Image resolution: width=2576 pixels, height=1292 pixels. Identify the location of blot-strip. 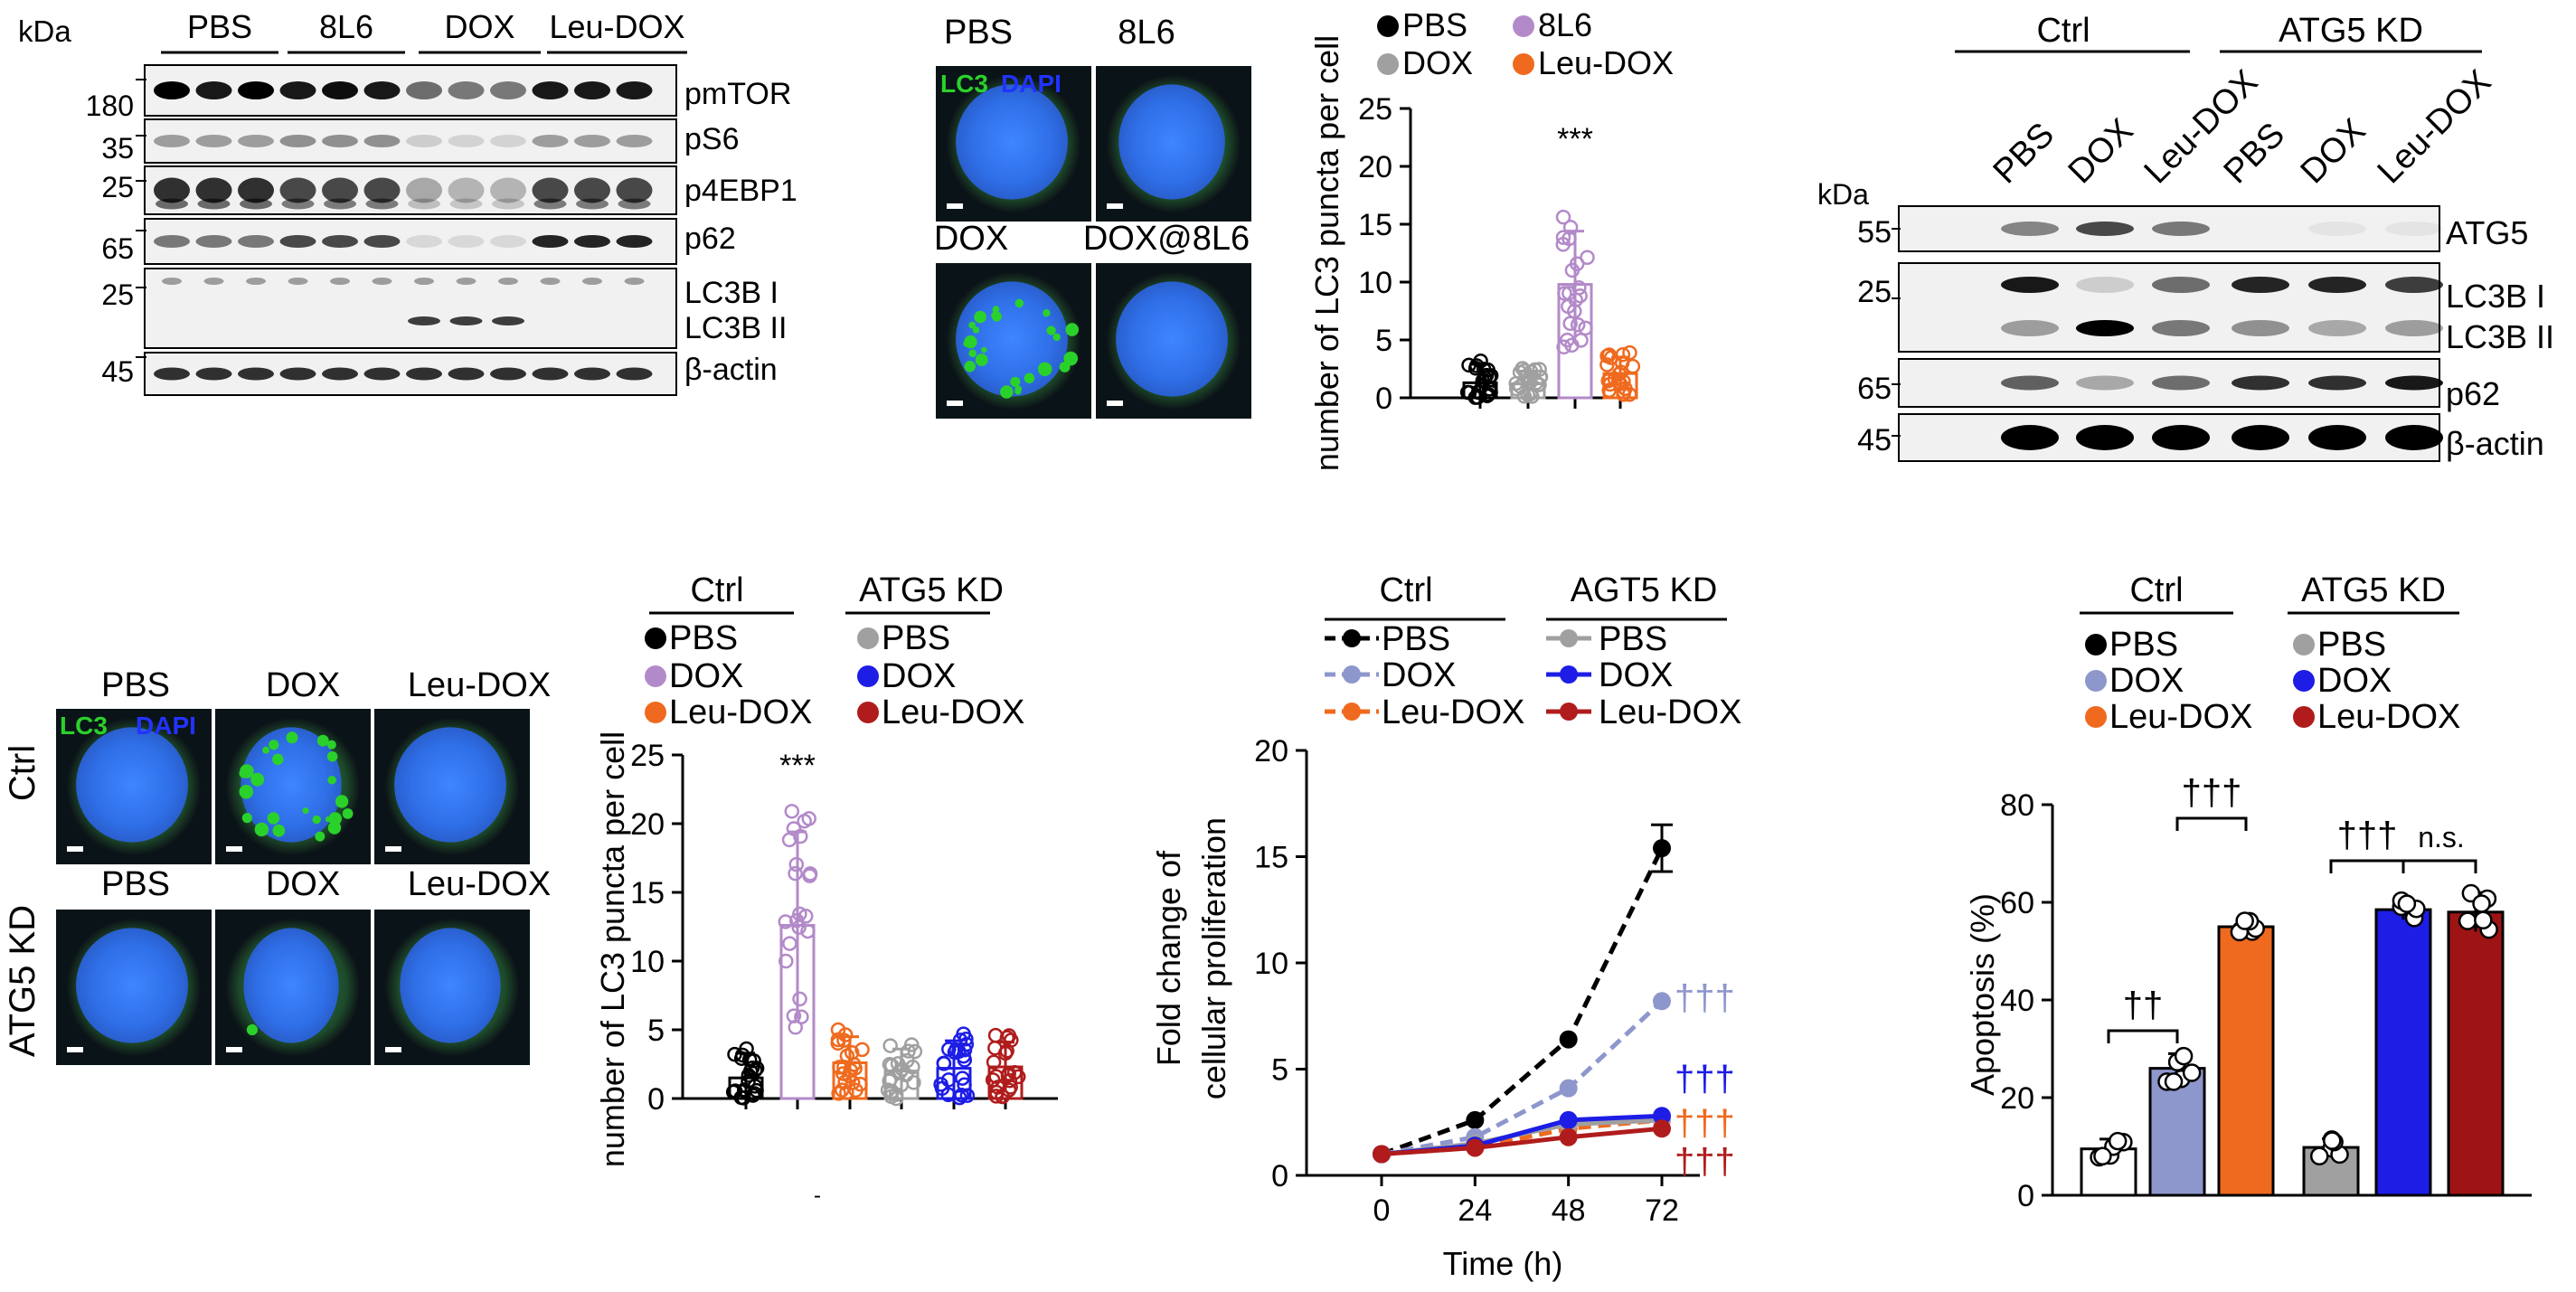
(2169, 307).